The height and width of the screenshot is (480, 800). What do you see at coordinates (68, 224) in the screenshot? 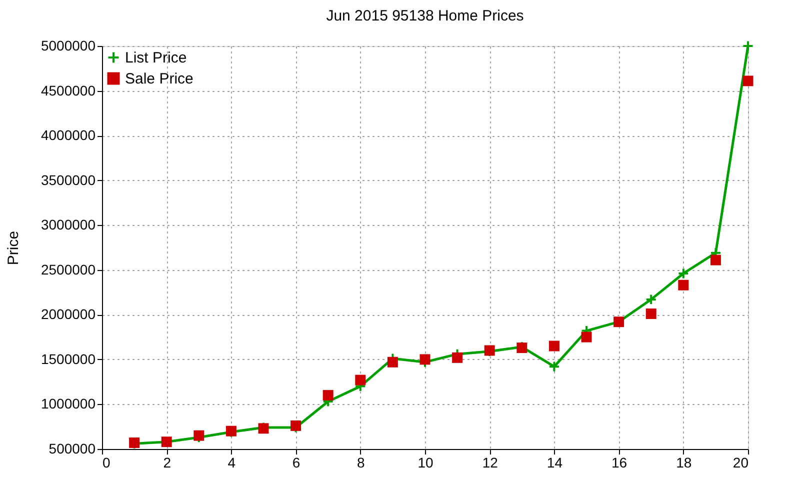
I see `y-tick-label: 3000000` at bounding box center [68, 224].